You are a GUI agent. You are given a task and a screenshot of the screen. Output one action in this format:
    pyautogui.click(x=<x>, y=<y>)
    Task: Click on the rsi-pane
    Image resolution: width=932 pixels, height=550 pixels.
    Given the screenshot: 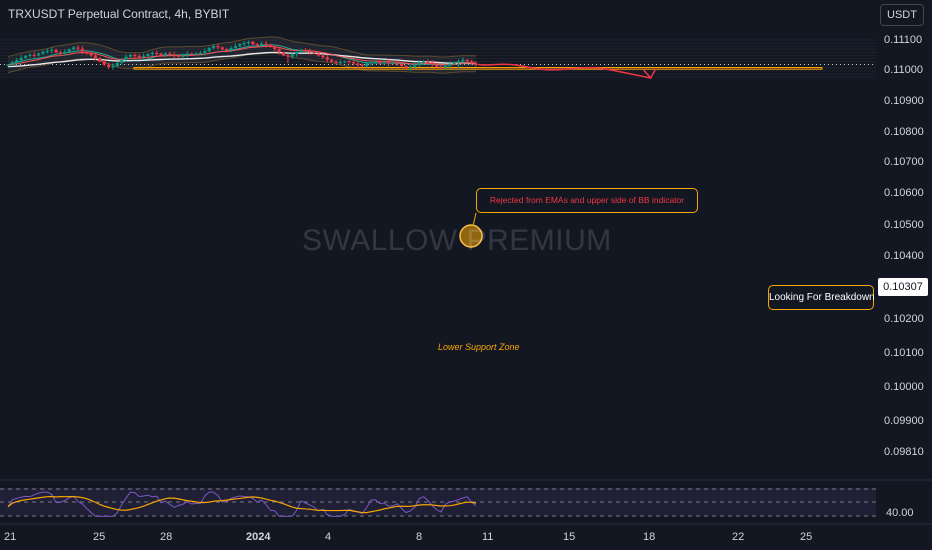 What is the action you would take?
    pyautogui.click(x=466, y=502)
    